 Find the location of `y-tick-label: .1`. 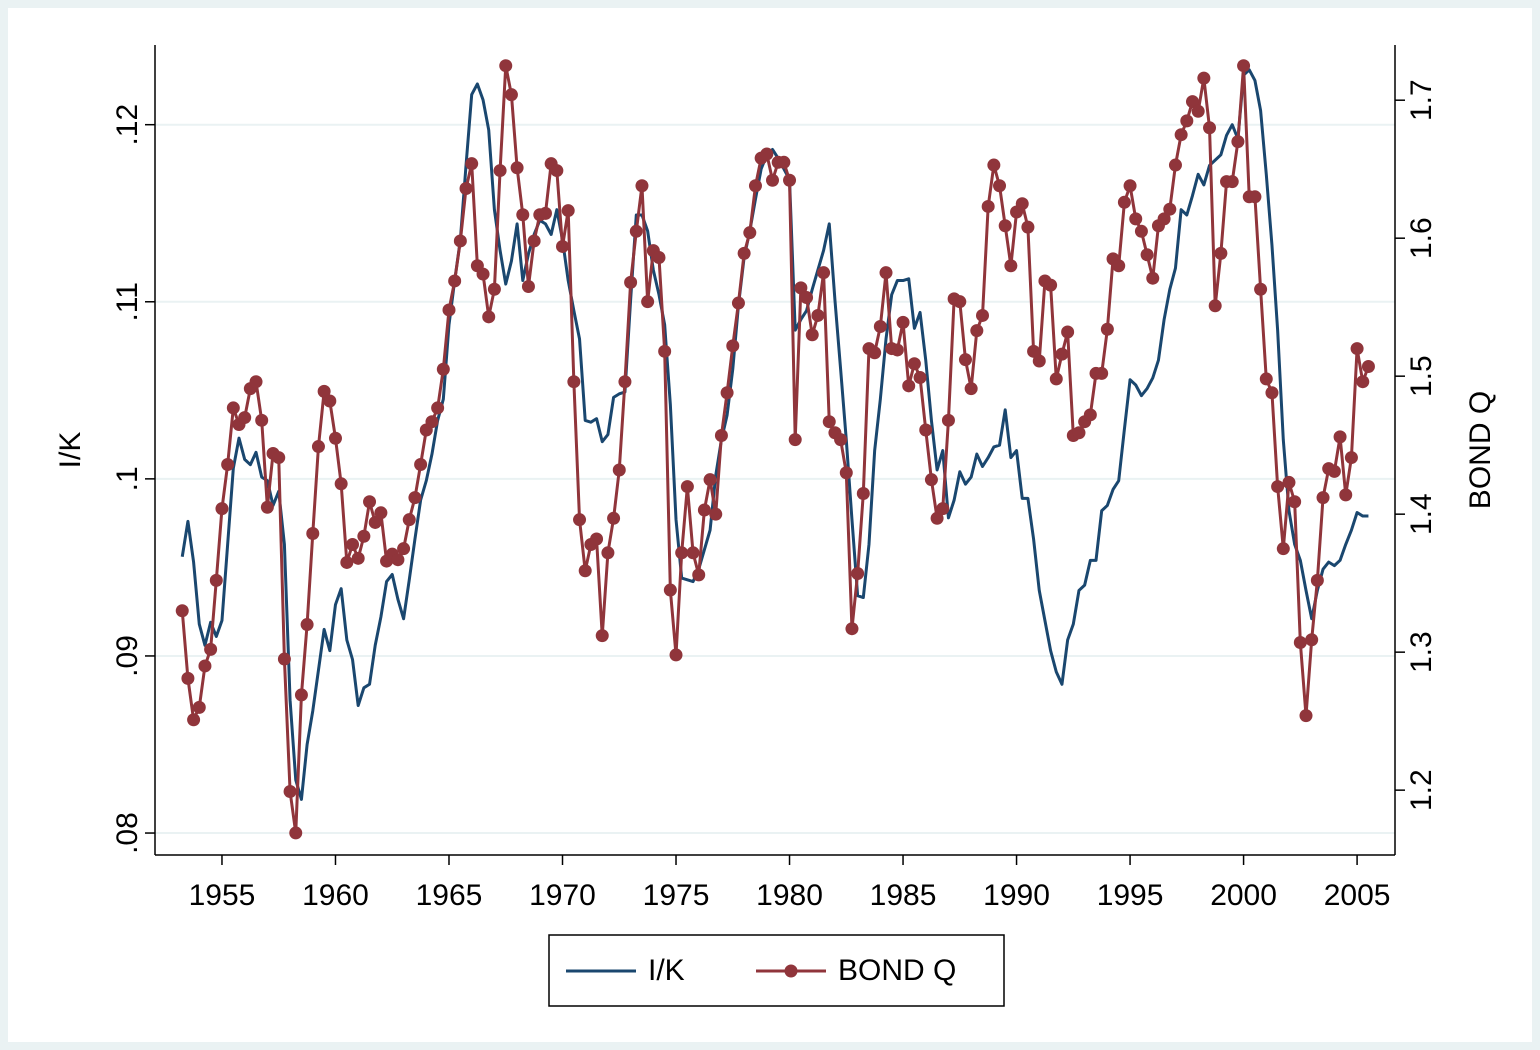

y-tick-label: .1 is located at coordinates (127, 478).